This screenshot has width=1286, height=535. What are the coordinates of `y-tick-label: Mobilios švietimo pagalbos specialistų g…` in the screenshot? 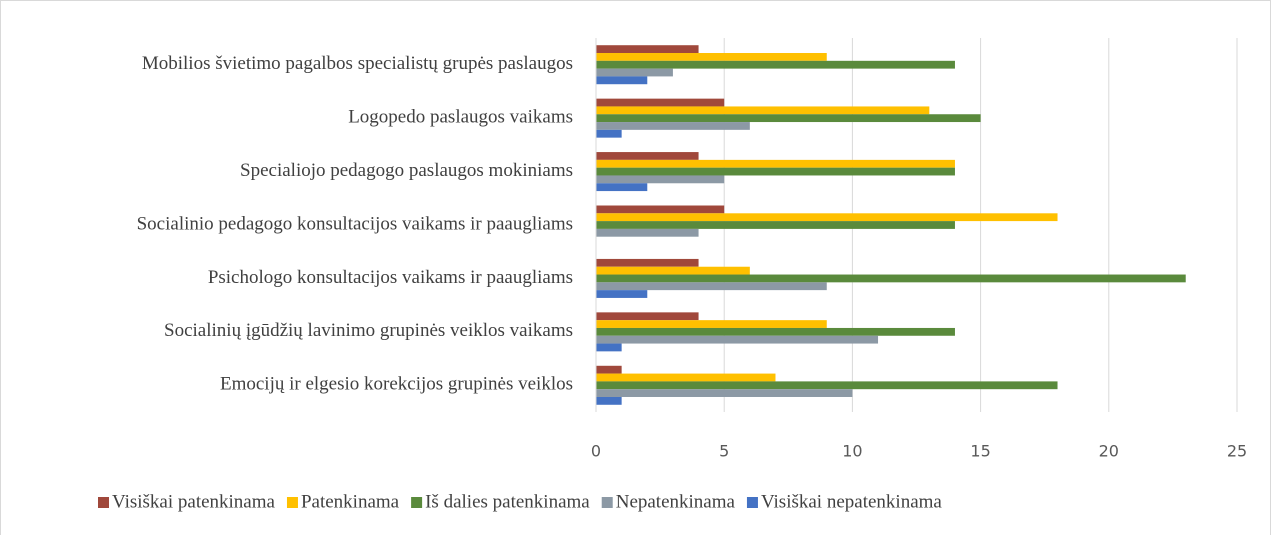 It's located at (357, 63).